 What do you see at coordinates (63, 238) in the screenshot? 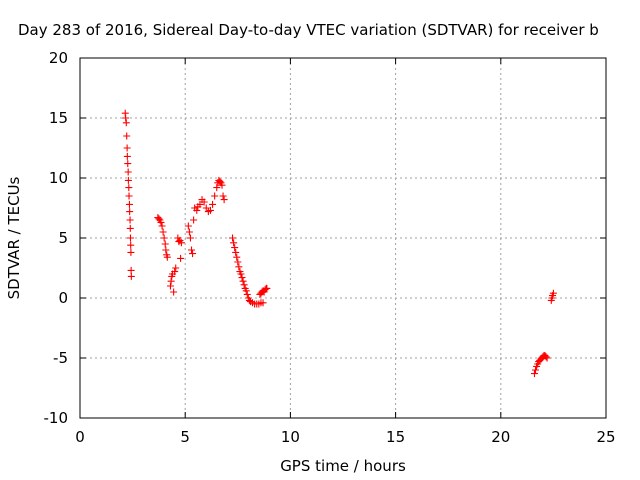
I see `y-tick-label: 5` at bounding box center [63, 238].